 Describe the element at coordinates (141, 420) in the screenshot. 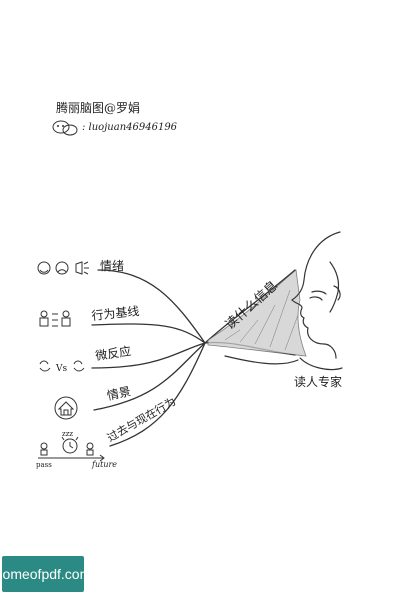

I see `branch-label-past: 过去与现在行为` at that location.